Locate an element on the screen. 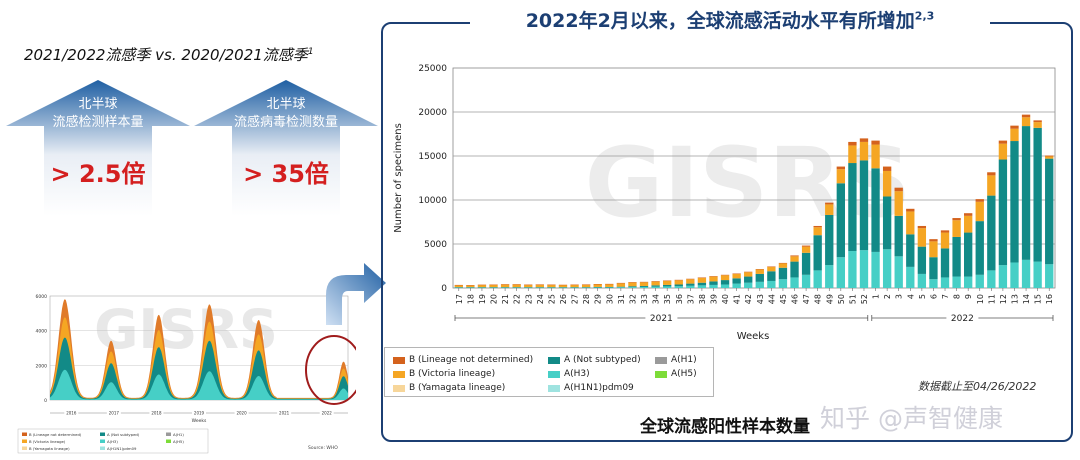 The height and width of the screenshot is (460, 1080). thumbnail-y-tick: 6000 is located at coordinates (42, 297).